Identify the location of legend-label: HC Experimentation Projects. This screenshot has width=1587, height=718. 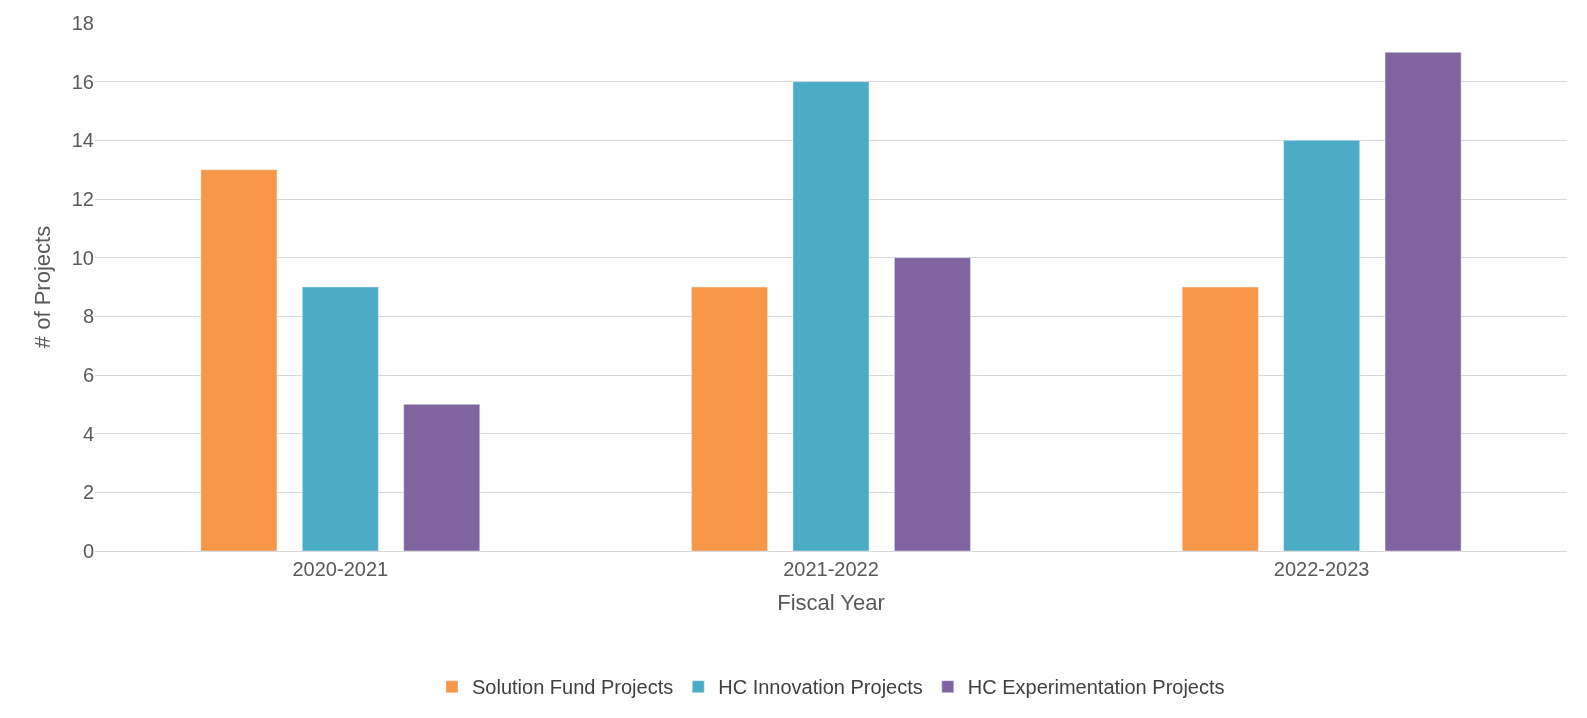
(1096, 687).